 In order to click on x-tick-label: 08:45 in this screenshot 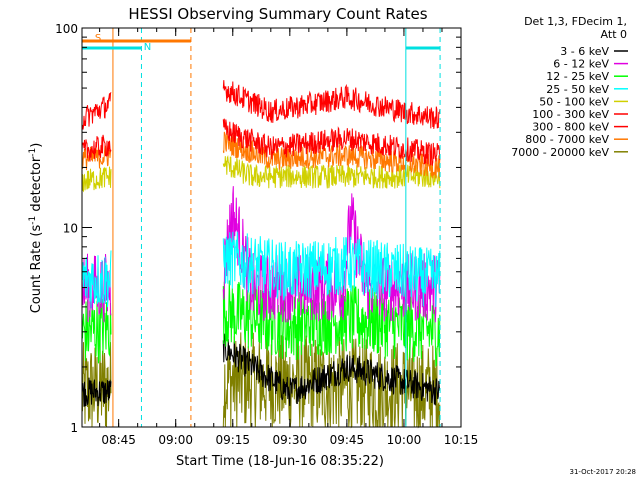, I will do `click(118, 440)`.